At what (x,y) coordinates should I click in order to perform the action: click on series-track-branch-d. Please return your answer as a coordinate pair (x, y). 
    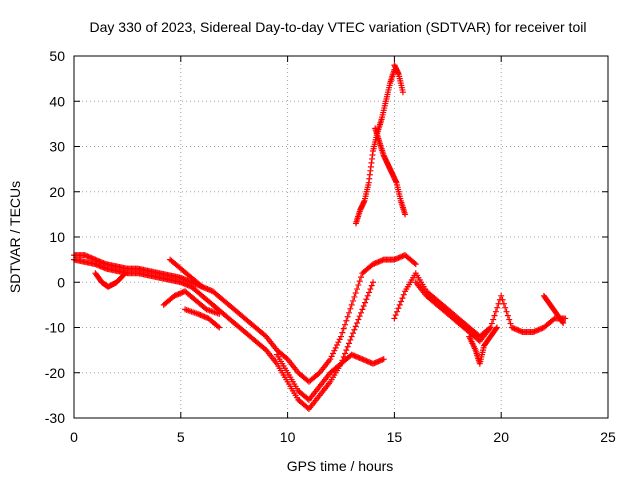
    Looking at the image, I should click on (186, 273).